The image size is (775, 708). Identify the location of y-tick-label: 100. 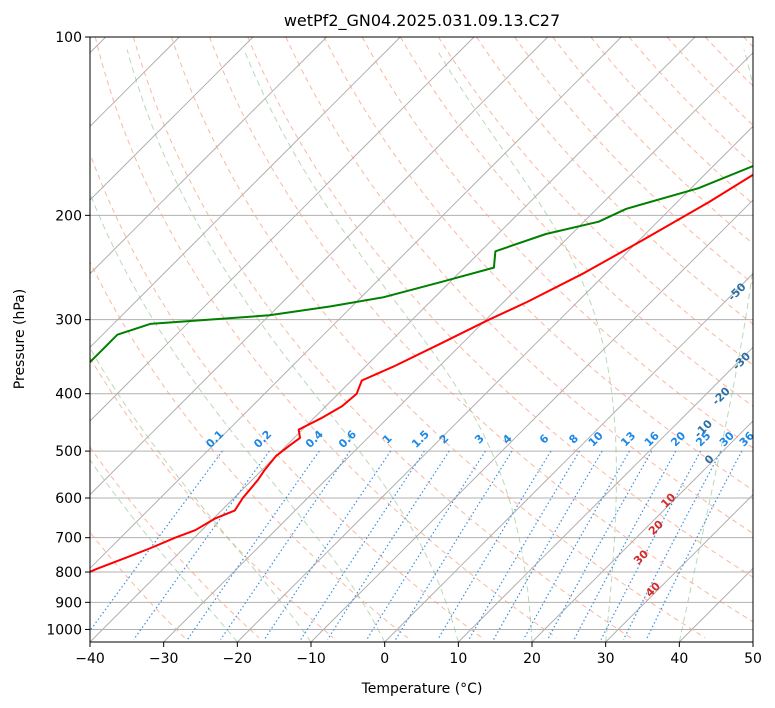
(68, 38).